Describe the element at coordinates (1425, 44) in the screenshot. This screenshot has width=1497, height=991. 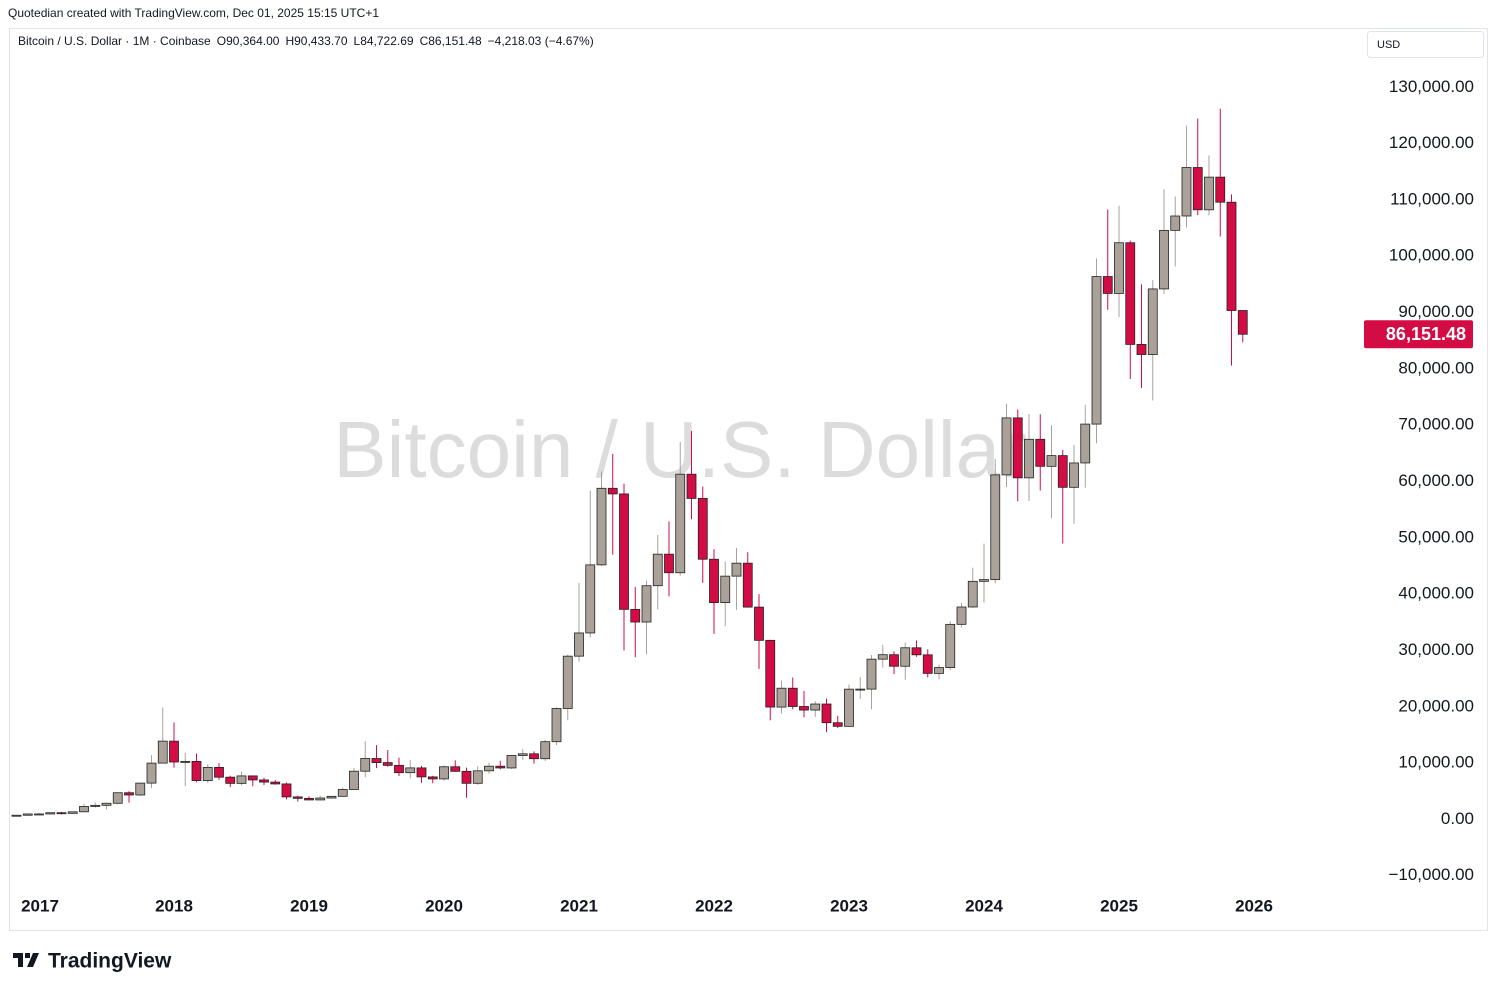
I see `currency-box` at that location.